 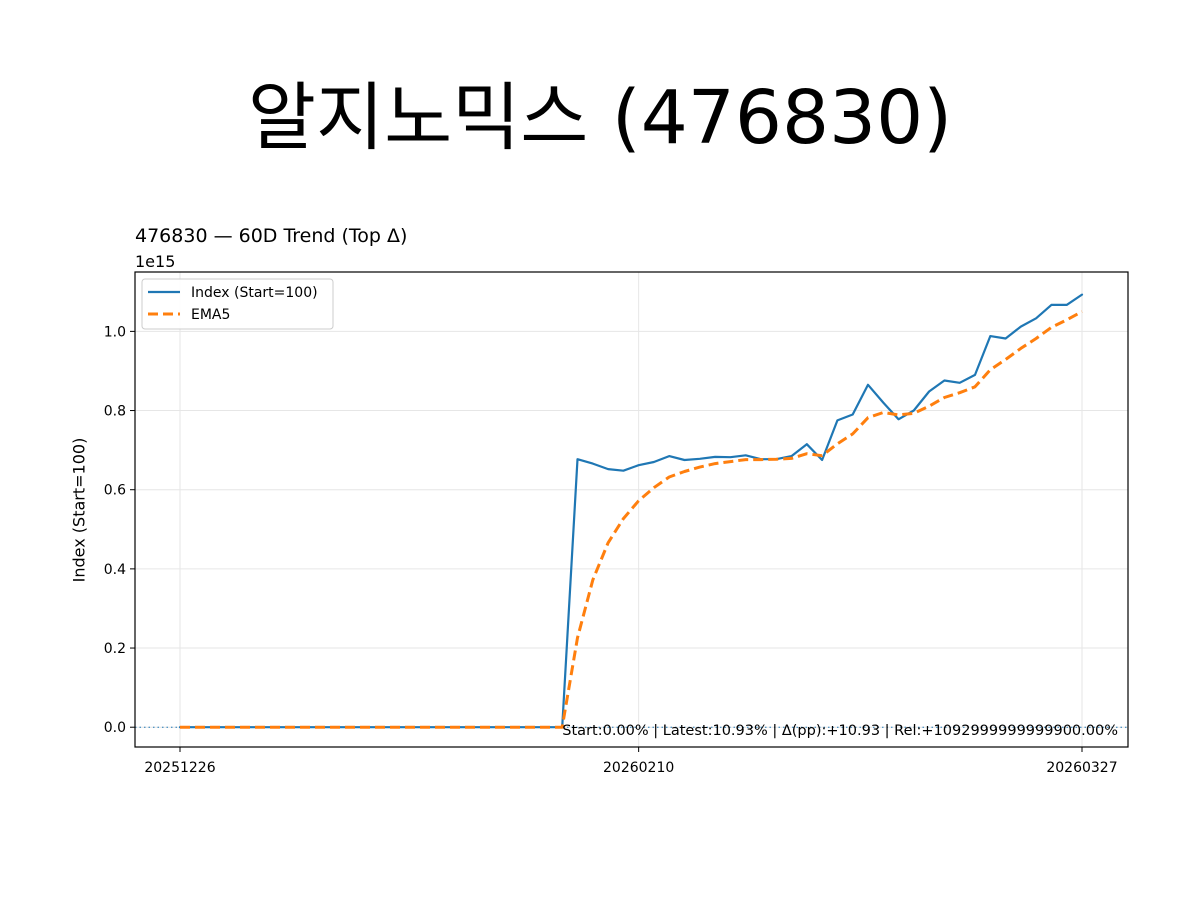 I want to click on page-title: 알지노믹스 (476830), so click(x=600, y=118).